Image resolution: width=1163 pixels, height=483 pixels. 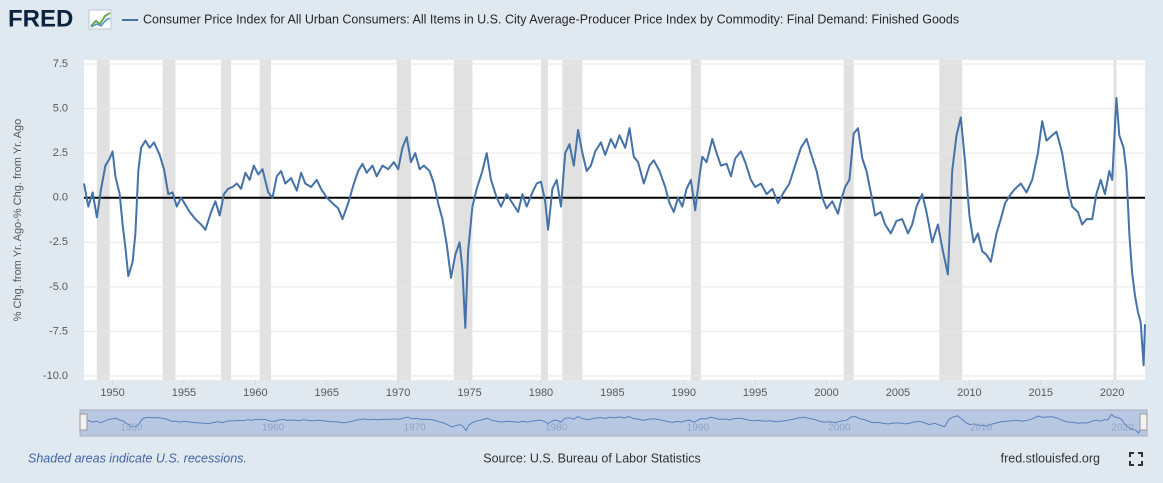 I want to click on navigator, so click(x=613, y=423).